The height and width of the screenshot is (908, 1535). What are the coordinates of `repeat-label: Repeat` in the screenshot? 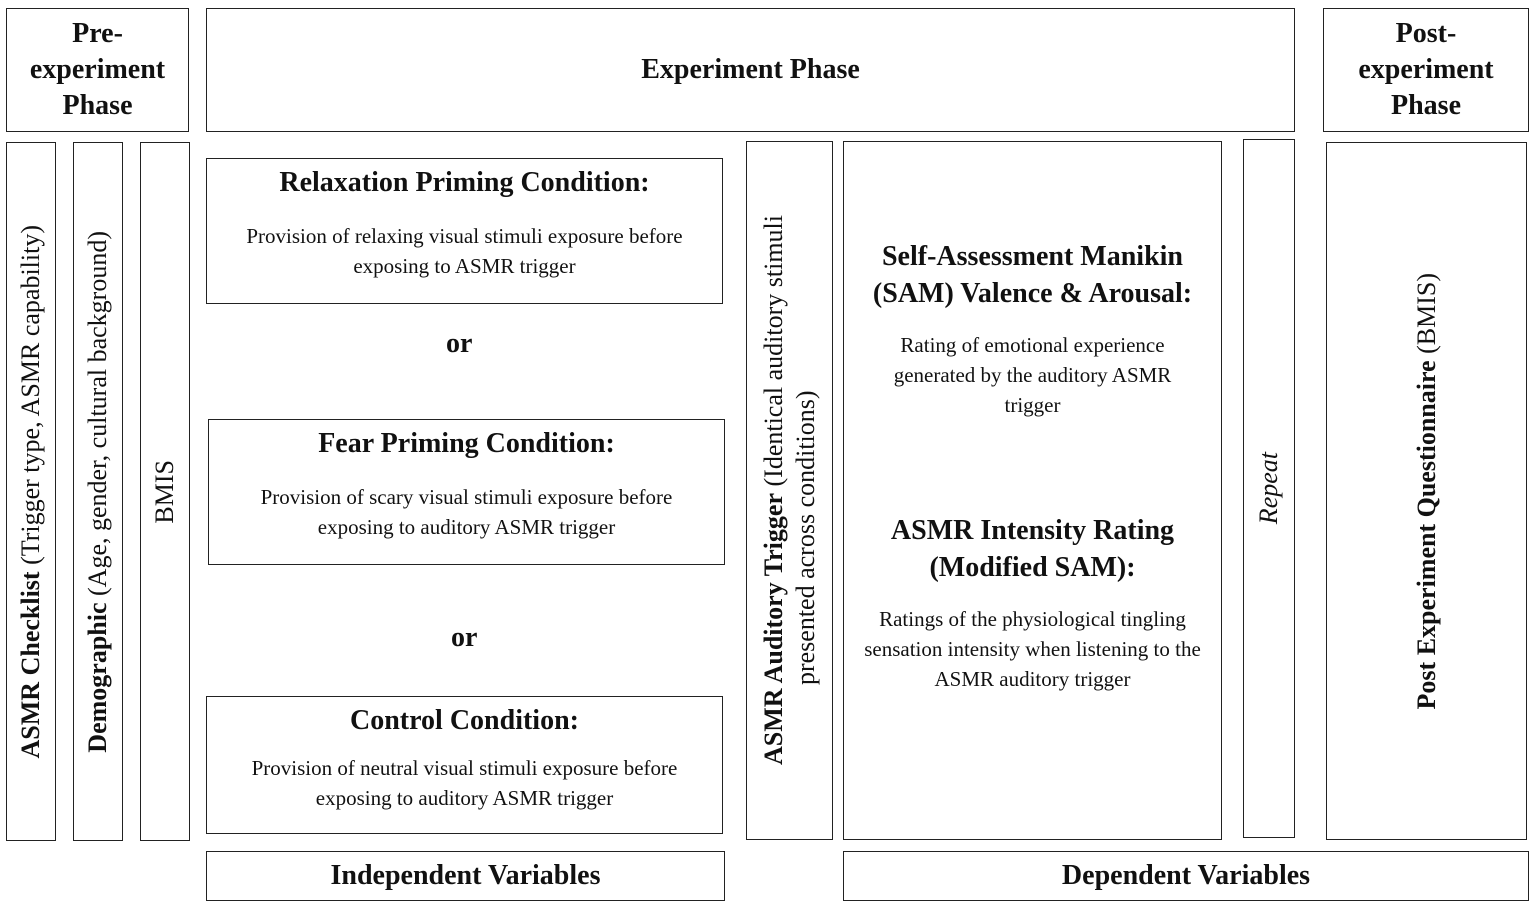 It's located at (1268, 488).